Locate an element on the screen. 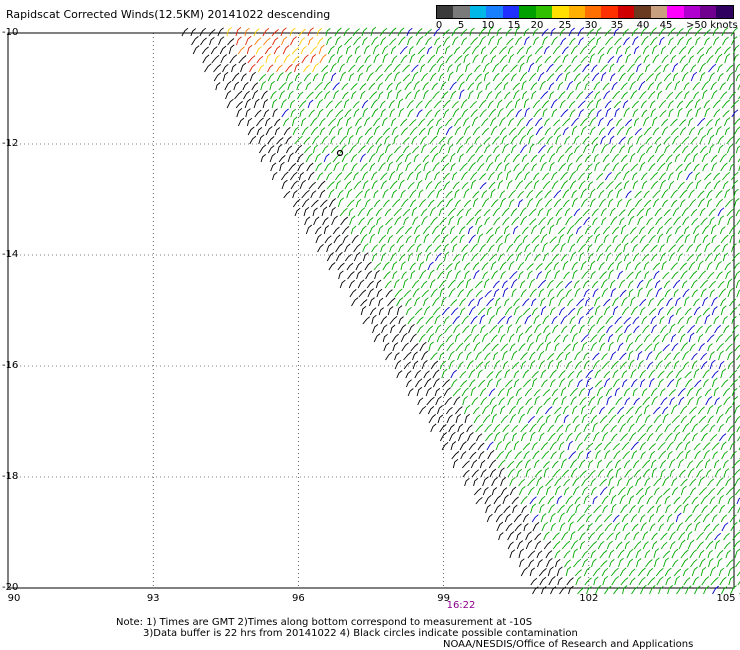  legend-swatch is located at coordinates (445, 12).